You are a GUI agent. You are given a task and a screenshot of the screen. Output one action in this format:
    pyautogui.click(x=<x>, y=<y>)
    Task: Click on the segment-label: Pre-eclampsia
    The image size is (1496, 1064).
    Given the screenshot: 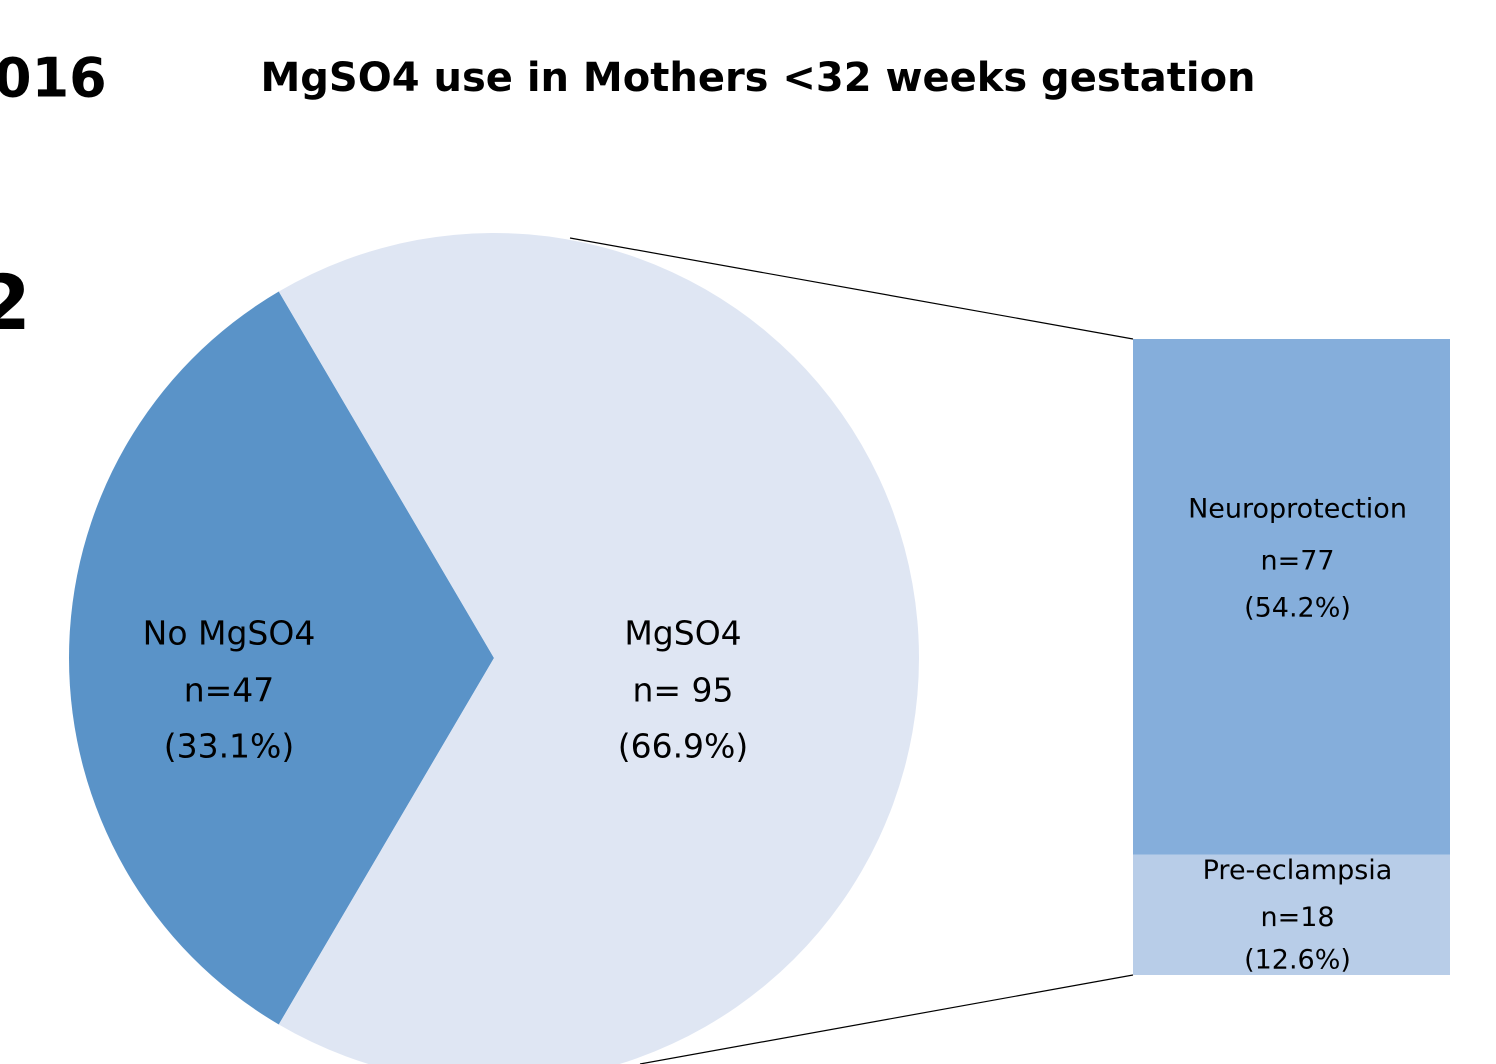 What is the action you would take?
    pyautogui.click(x=1298, y=870)
    